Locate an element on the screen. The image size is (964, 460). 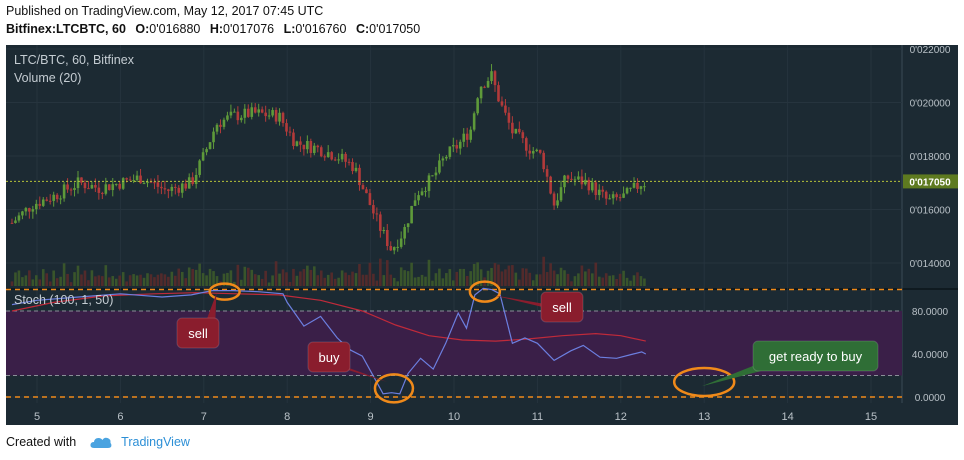
get-ready-callout-box is located at coordinates (815, 356).